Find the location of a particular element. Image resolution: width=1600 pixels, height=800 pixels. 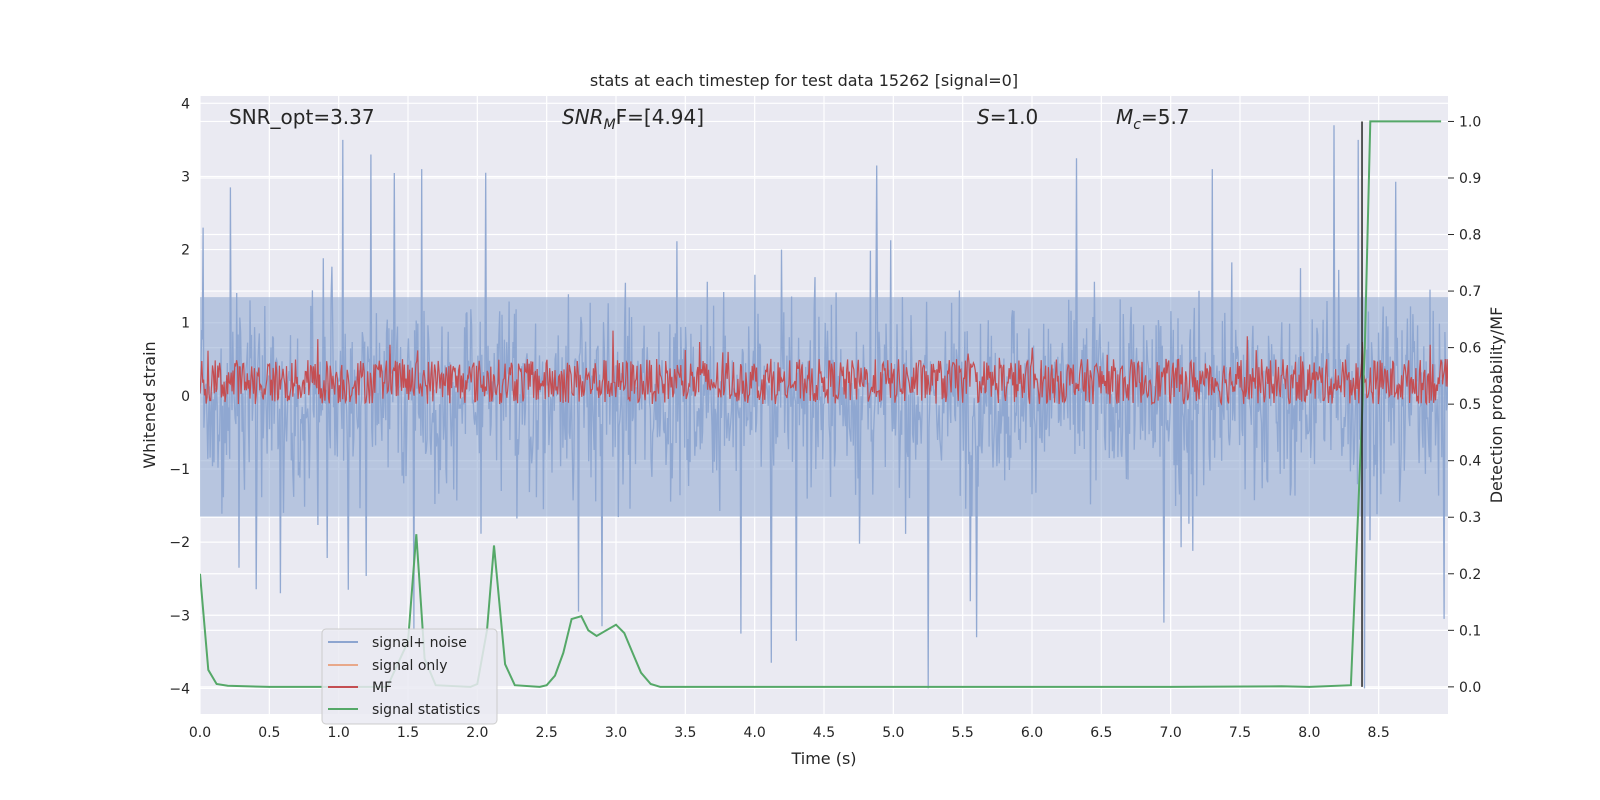

y-right-tick-label: 0.9 is located at coordinates (1470, 179).